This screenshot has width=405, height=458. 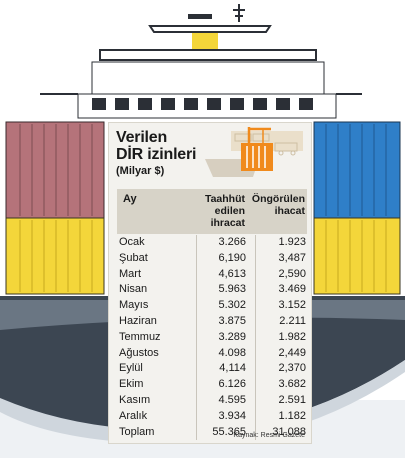 What do you see at coordinates (232, 384) in the screenshot?
I see `committed-cell: 6.126` at bounding box center [232, 384].